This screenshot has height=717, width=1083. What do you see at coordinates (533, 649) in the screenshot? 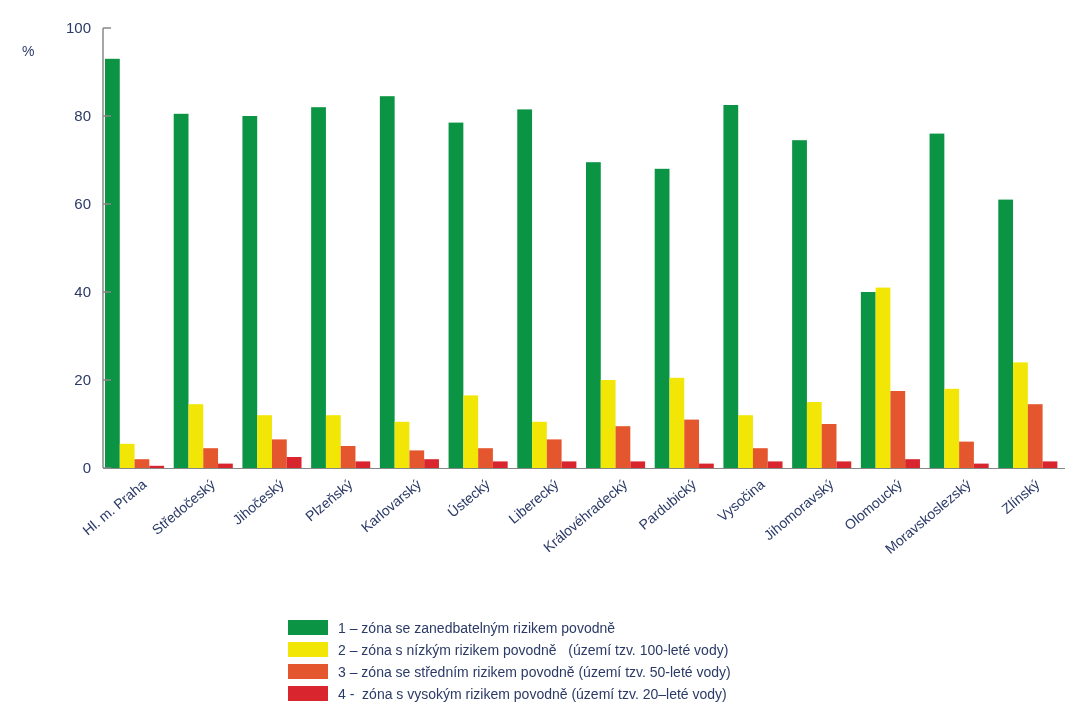
I see `legend-label: 2 – zóna s nízkým rizikem povodně (území tzv. 100-leté vody)` at bounding box center [533, 649].